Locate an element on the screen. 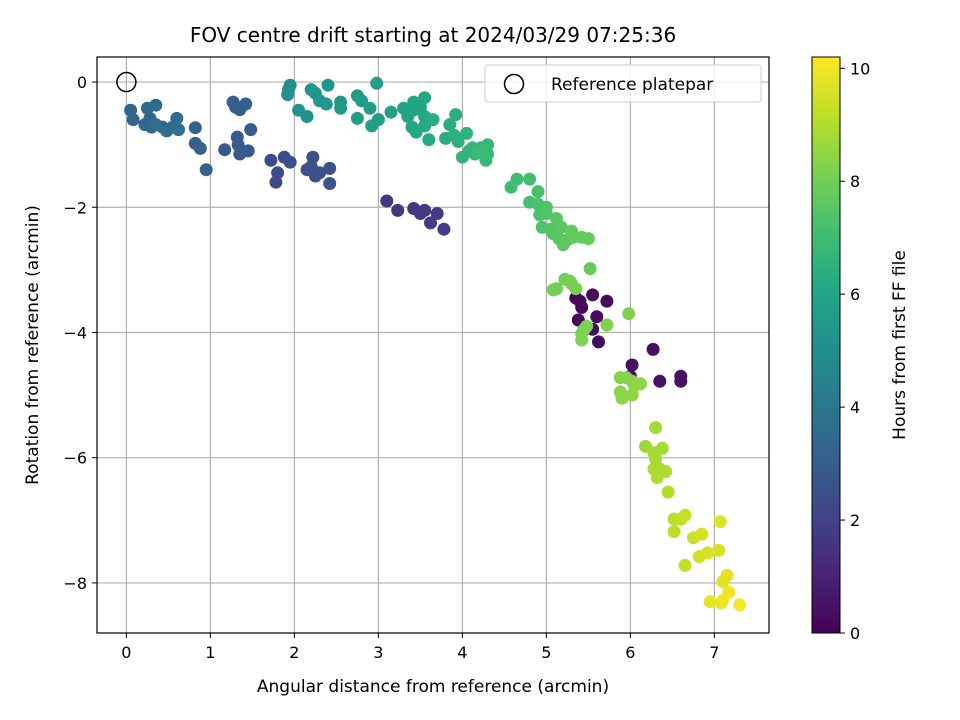  x-tick-label: 7 is located at coordinates (714, 652).